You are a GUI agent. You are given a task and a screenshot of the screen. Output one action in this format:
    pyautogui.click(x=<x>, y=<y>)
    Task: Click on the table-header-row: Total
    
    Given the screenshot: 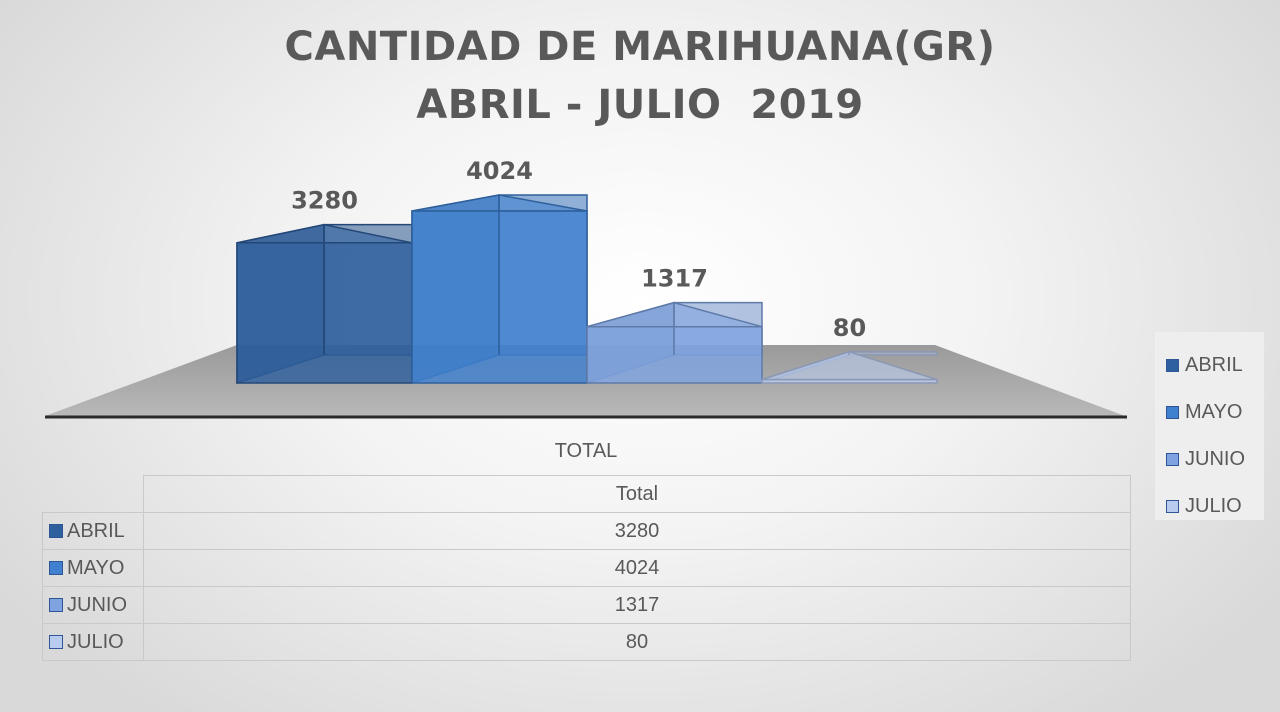 What is the action you would take?
    pyautogui.click(x=587, y=494)
    